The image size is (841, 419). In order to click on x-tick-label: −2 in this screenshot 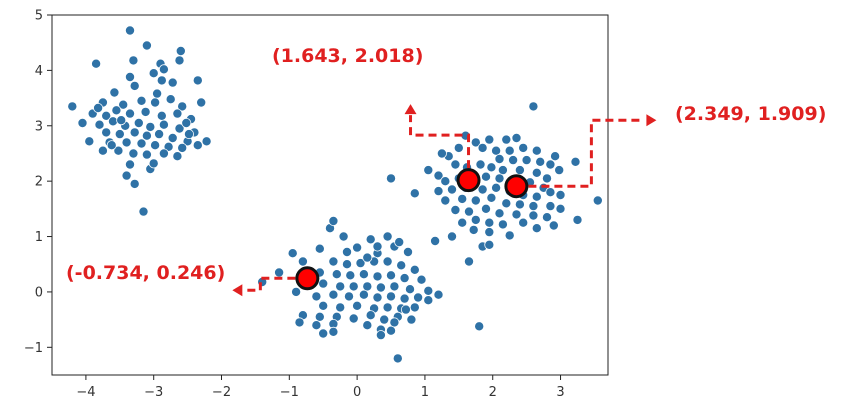, I will do `click(221, 392)`.